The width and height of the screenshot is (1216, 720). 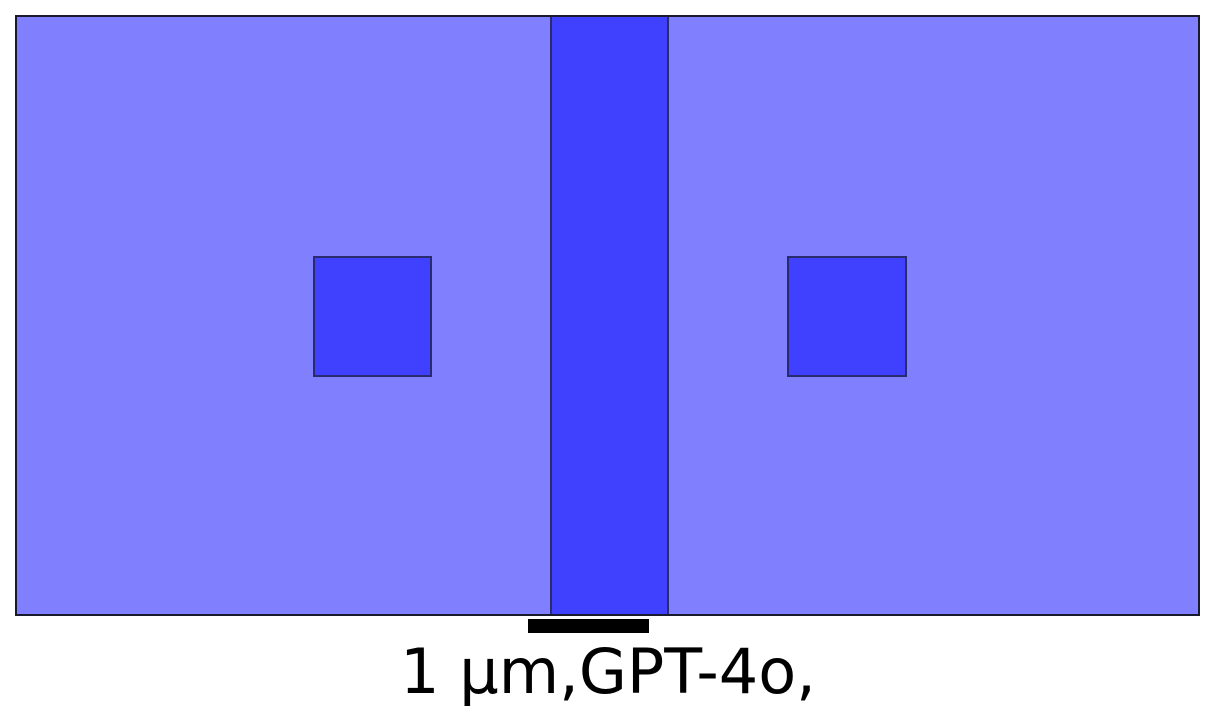 I want to click on center-strip, so click(x=609, y=315).